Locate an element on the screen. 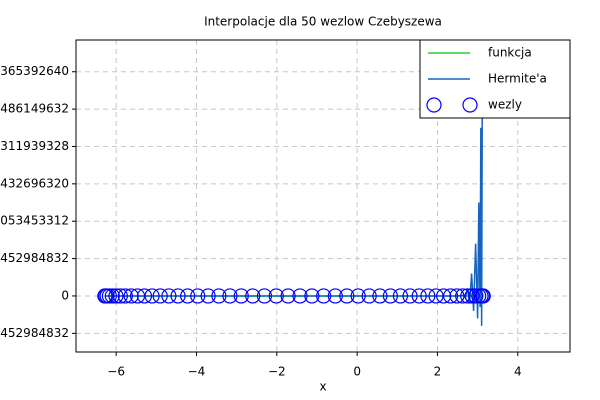 The height and width of the screenshot is (400, 600). y-tick-label: 486149632 is located at coordinates (34, 109).